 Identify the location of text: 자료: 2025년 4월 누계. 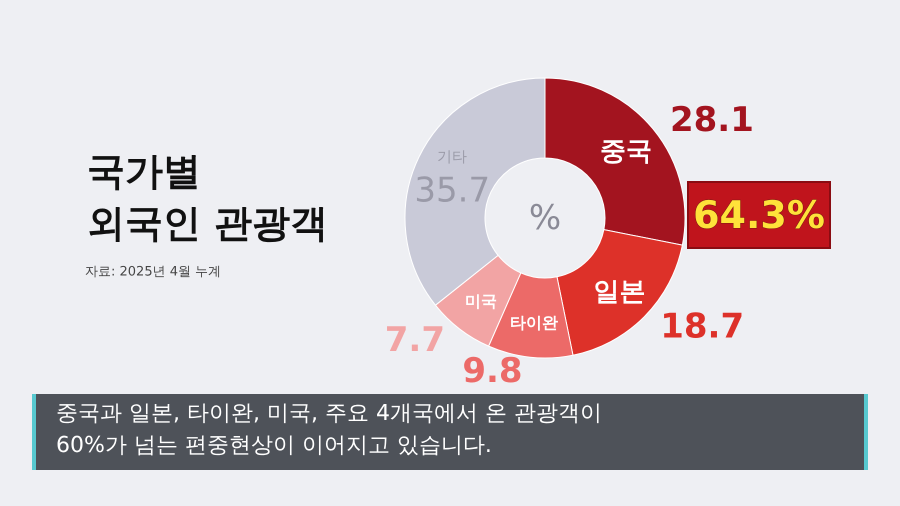
(153, 272).